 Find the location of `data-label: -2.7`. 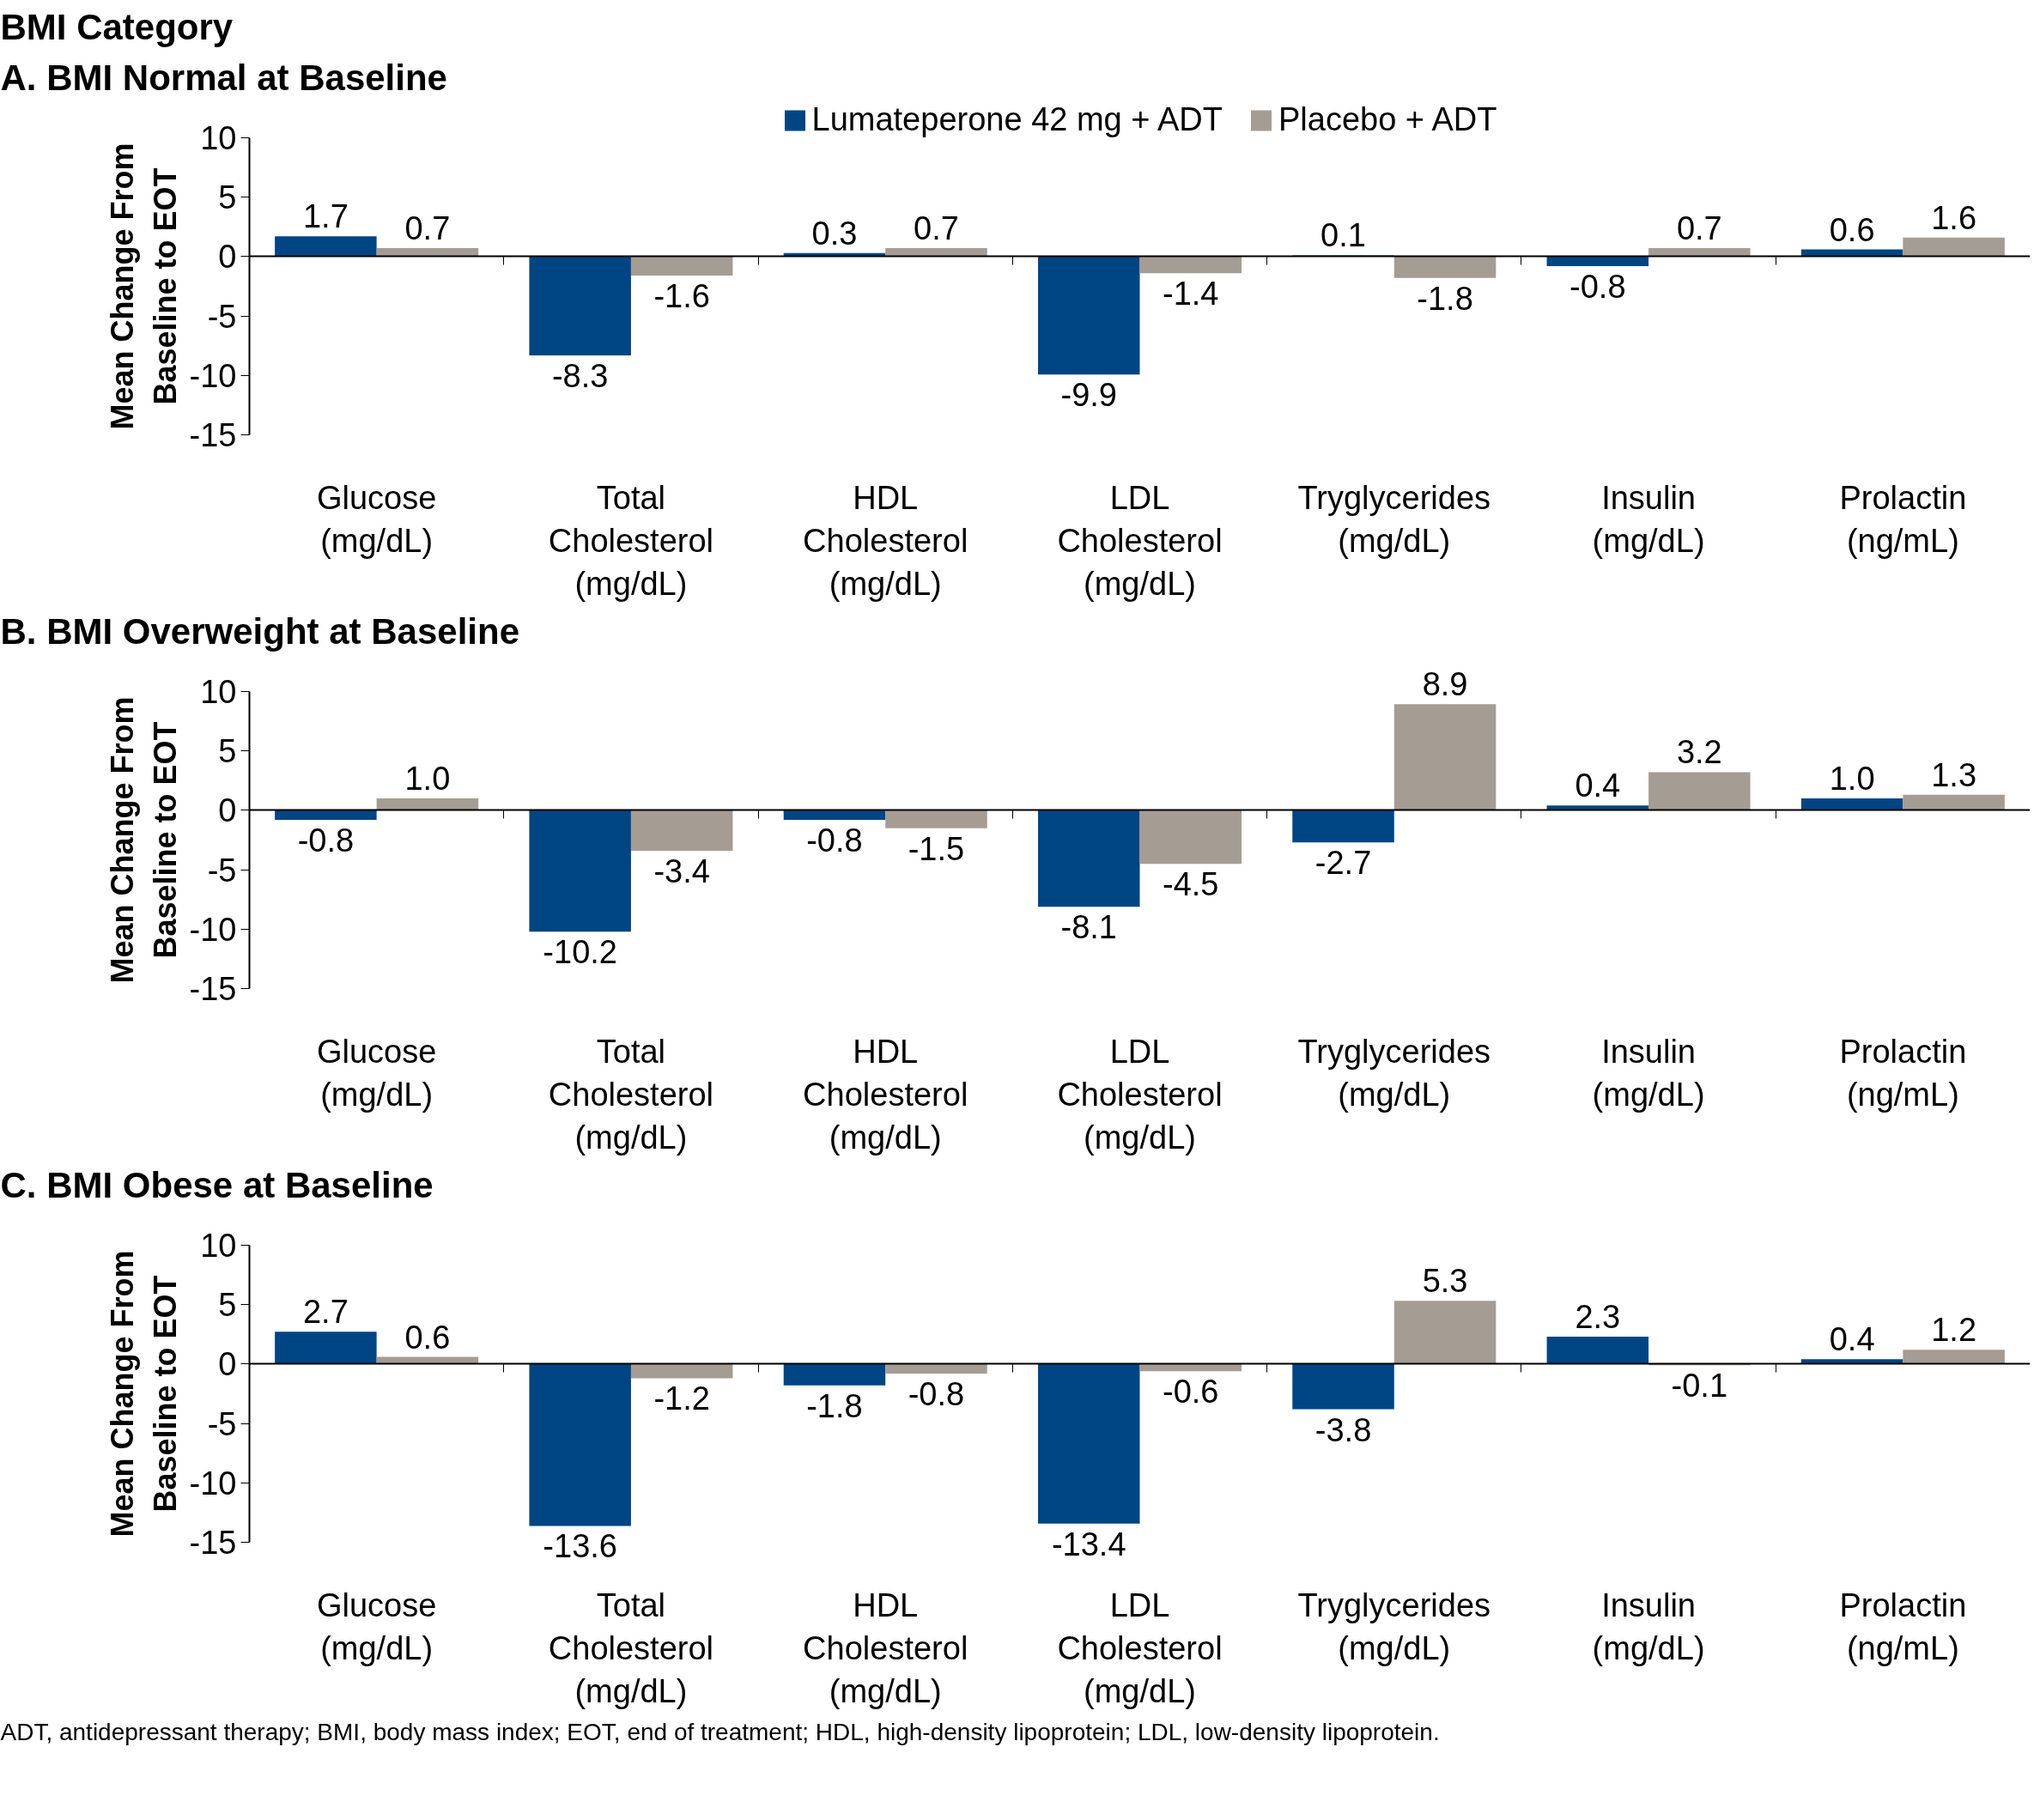

data-label: -2.7 is located at coordinates (1343, 864).